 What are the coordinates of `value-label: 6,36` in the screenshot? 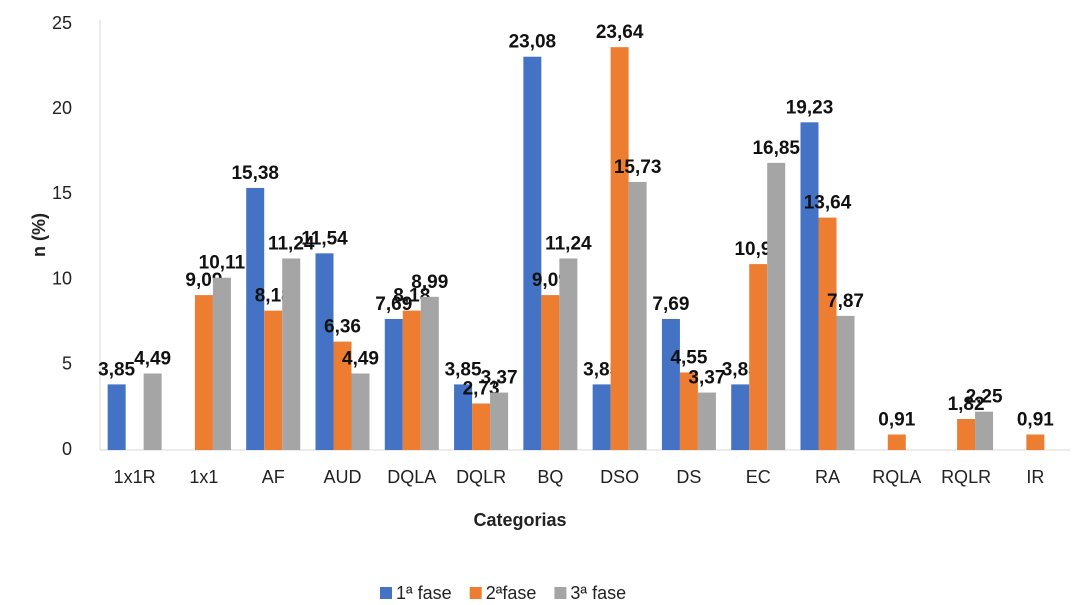 It's located at (342, 327).